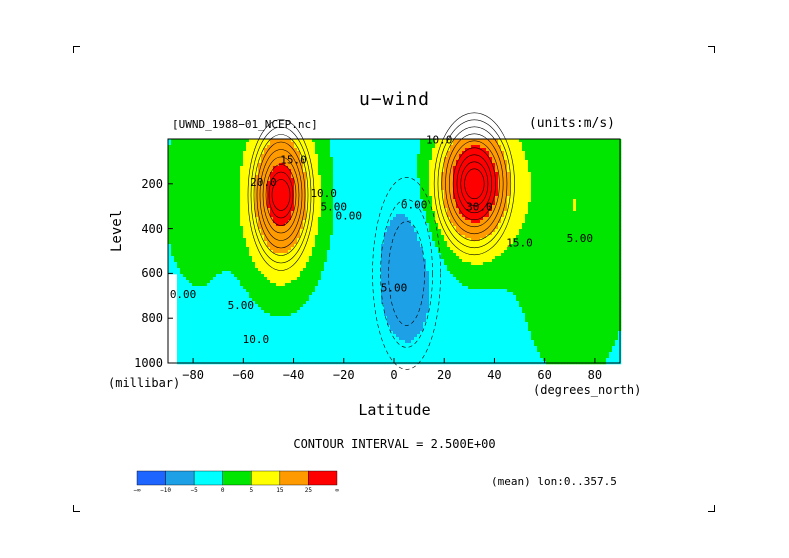  I want to click on x-tick-label: 40, so click(494, 375).